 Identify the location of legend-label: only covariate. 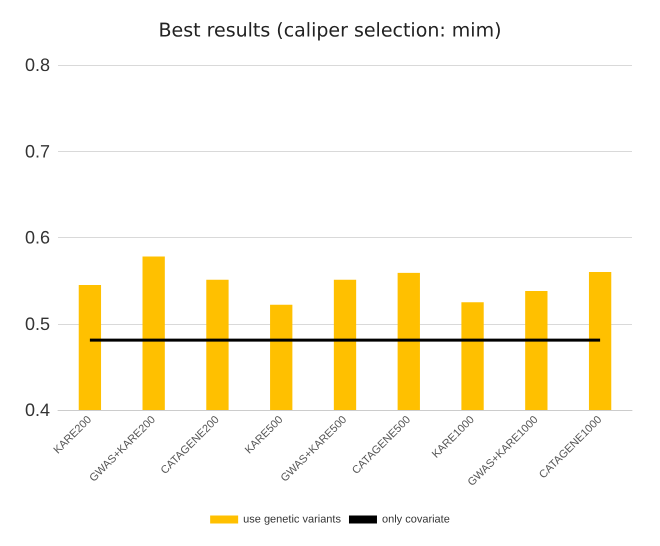
(416, 520).